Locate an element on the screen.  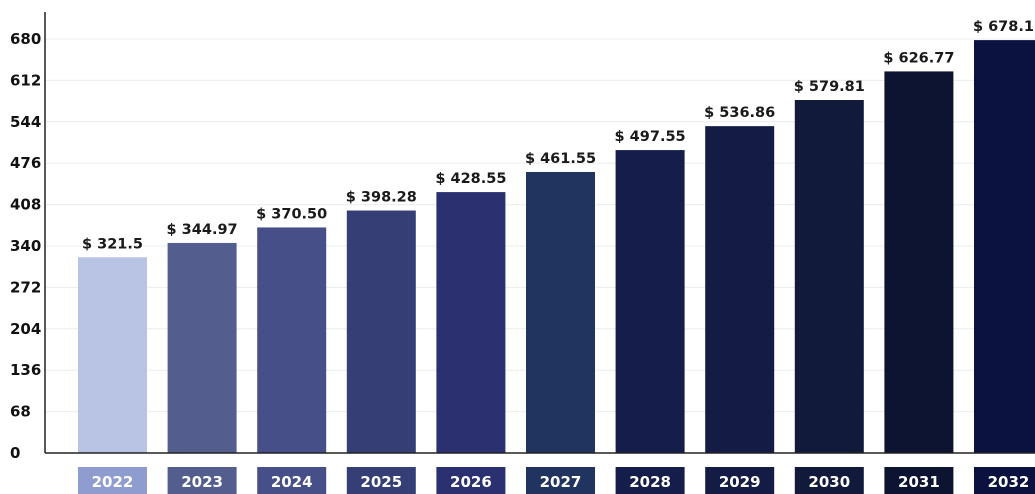
data-label: $ 370.50 is located at coordinates (291, 214).